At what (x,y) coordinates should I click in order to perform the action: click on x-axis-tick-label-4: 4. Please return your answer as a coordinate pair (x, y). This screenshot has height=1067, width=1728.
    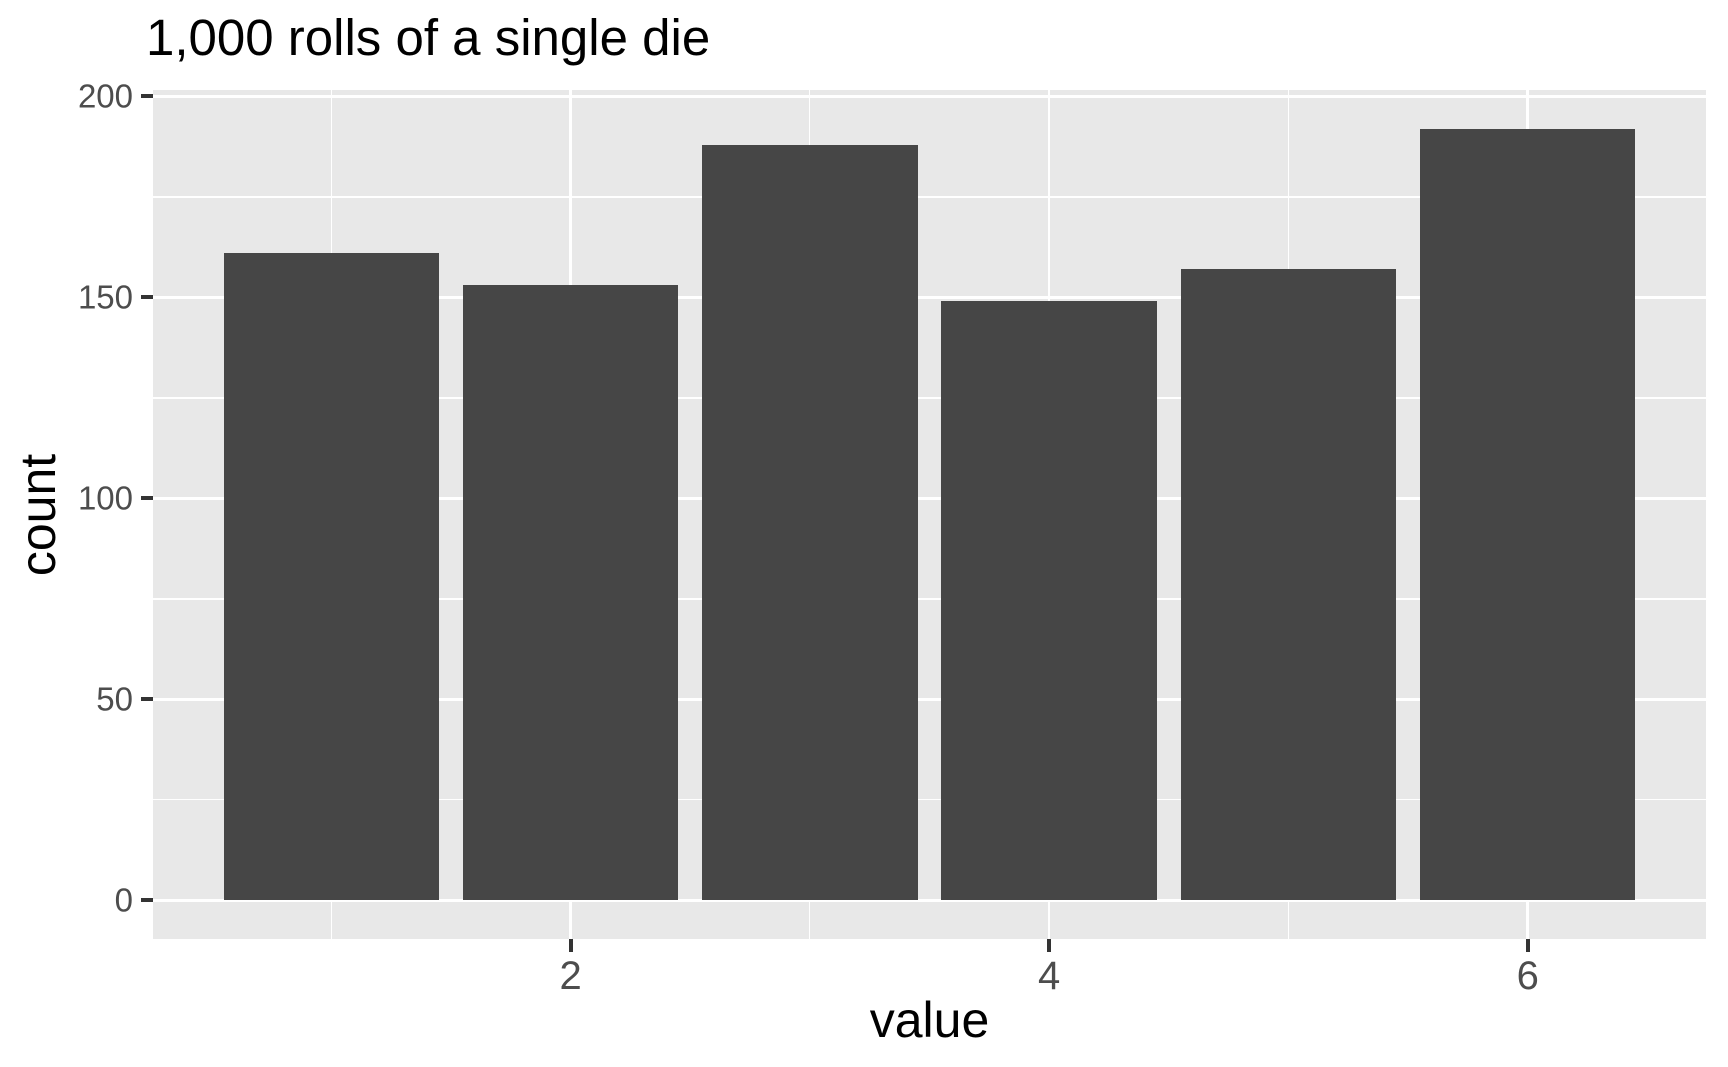
    Looking at the image, I should click on (1049, 976).